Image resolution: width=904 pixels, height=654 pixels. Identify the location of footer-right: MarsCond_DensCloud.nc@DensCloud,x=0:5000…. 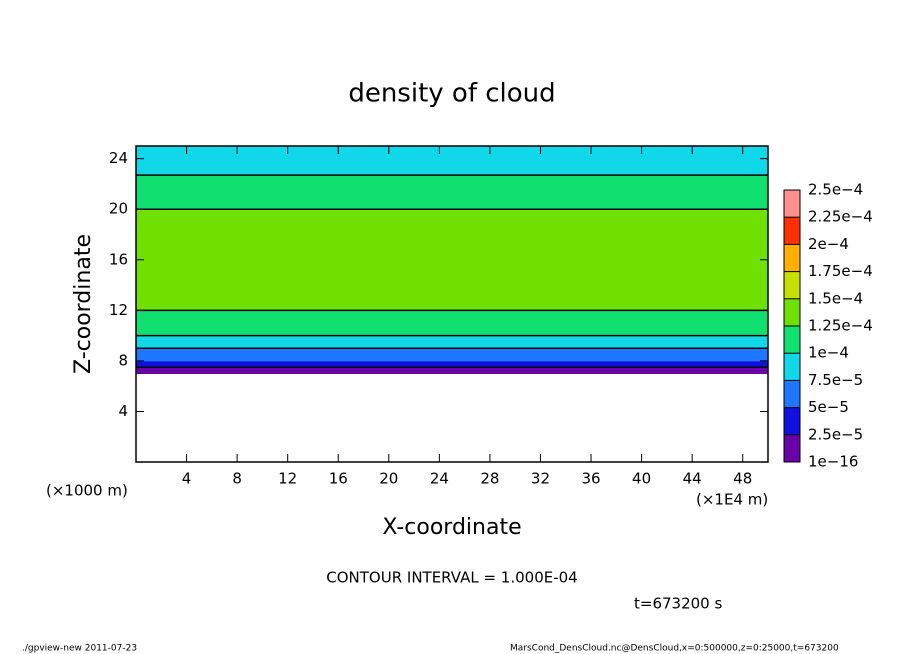
(674, 649).